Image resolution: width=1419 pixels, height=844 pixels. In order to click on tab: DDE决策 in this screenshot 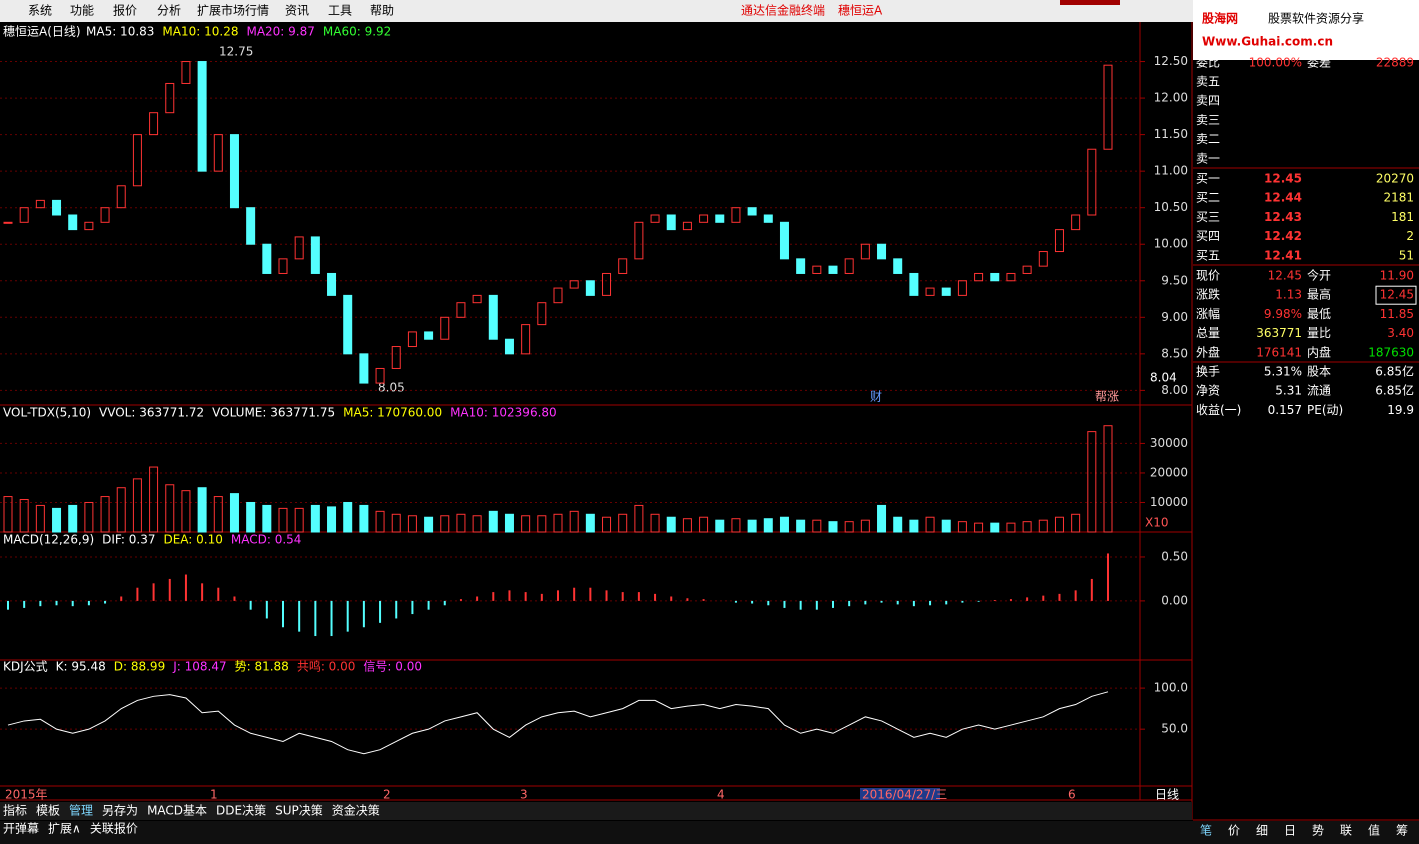, I will do `click(241, 811)`.